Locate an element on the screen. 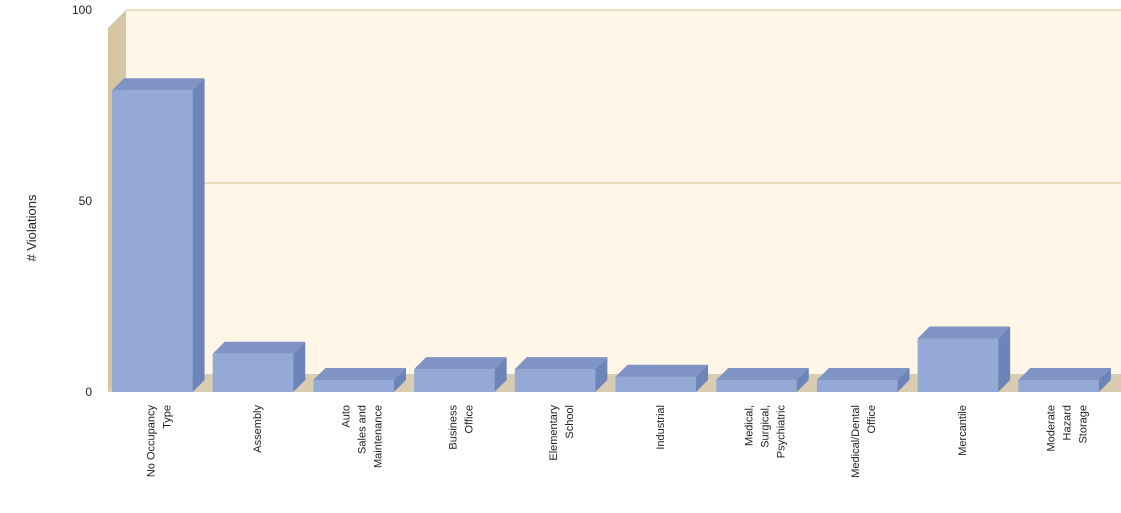  category-label: Mercantile is located at coordinates (963, 430).